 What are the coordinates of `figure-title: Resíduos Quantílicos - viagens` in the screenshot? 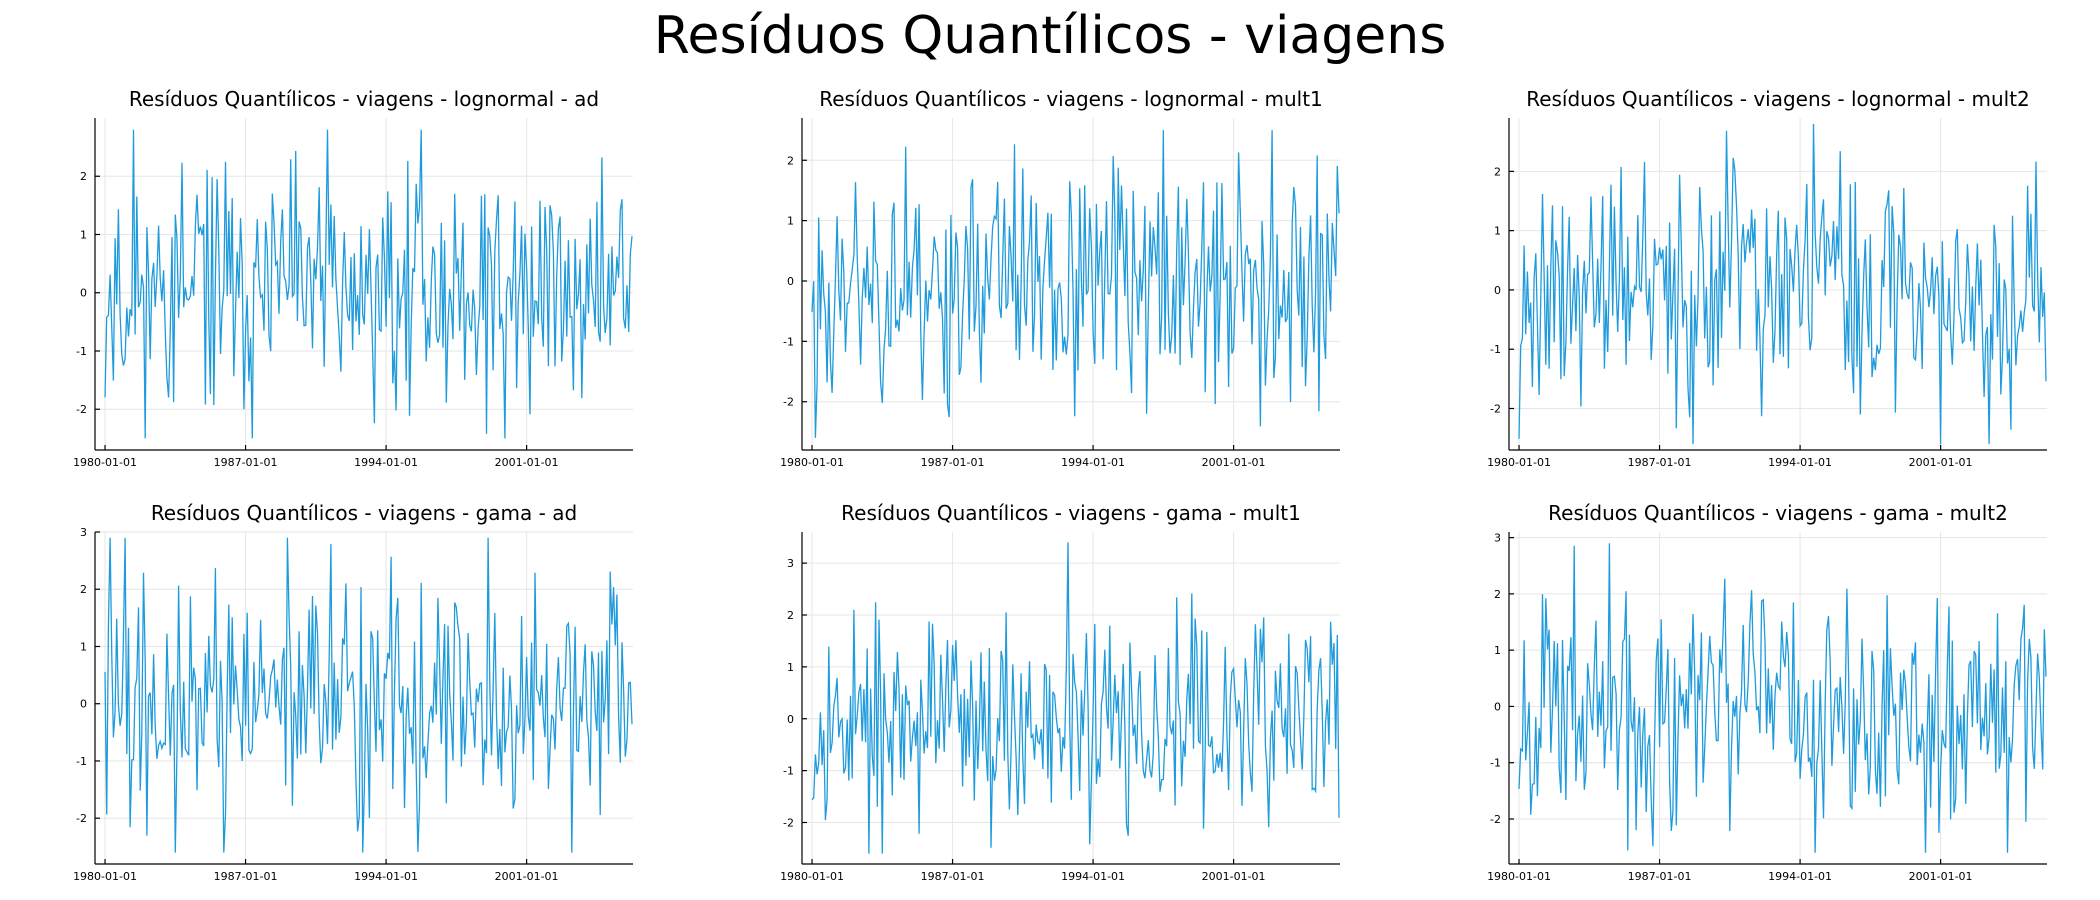 It's located at (1050, 36).